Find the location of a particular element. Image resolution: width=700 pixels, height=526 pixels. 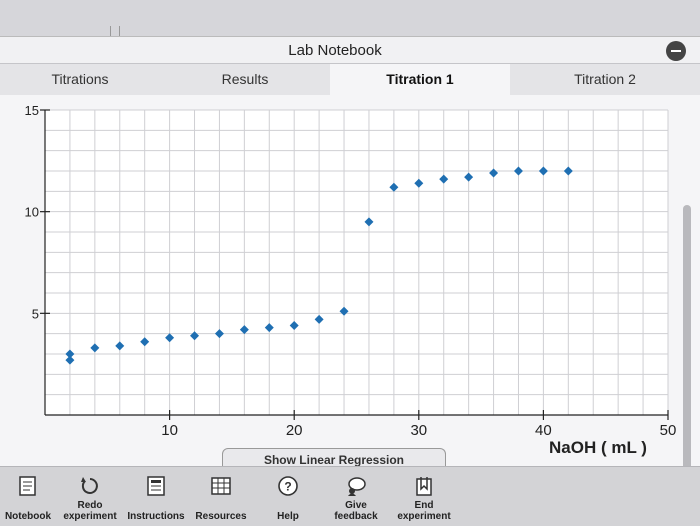

notebook-label: Notebook is located at coordinates (28, 516).